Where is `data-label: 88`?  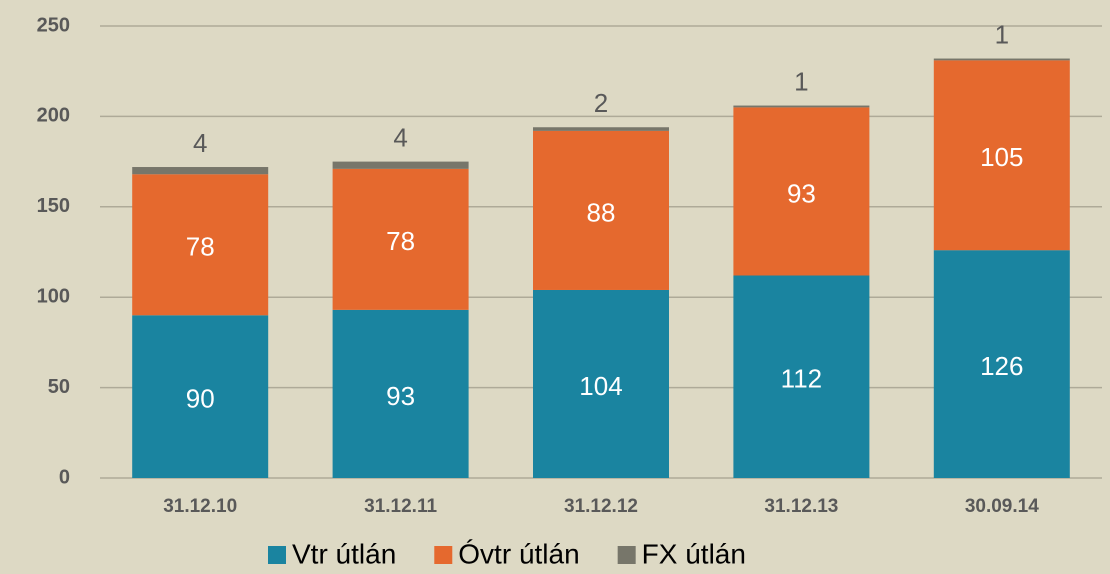
data-label: 88 is located at coordinates (601, 212).